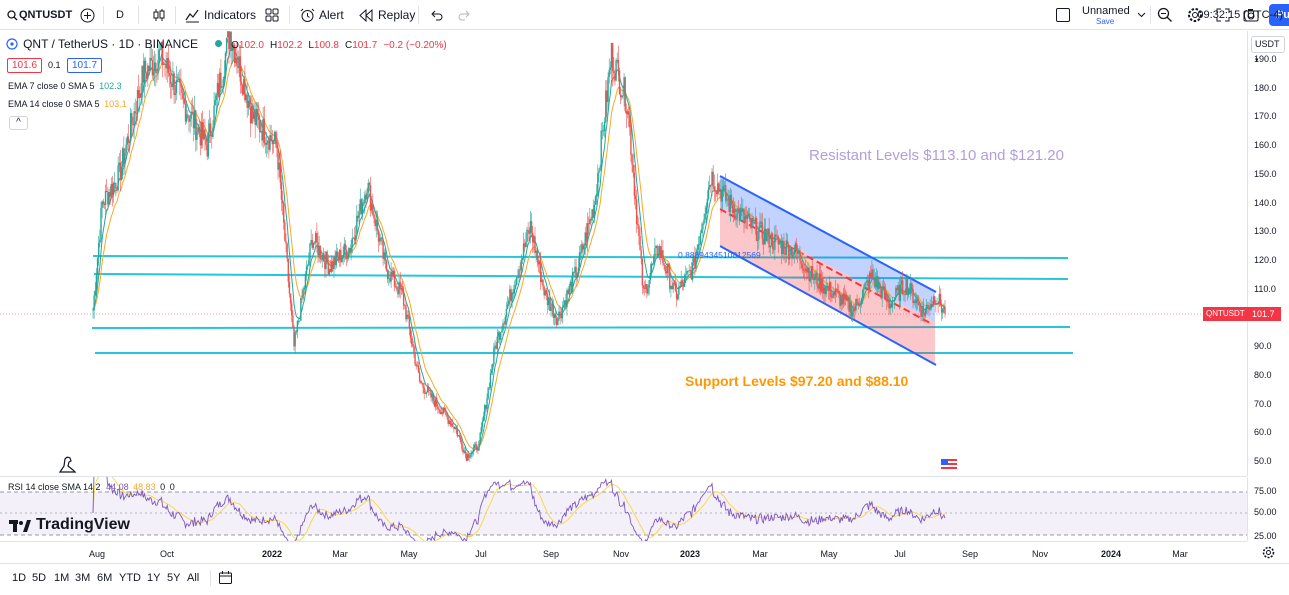 Image resolution: width=1289 pixels, height=595 pixels. Describe the element at coordinates (230, 15) in the screenshot. I see `indicators-label: Indicators` at that location.